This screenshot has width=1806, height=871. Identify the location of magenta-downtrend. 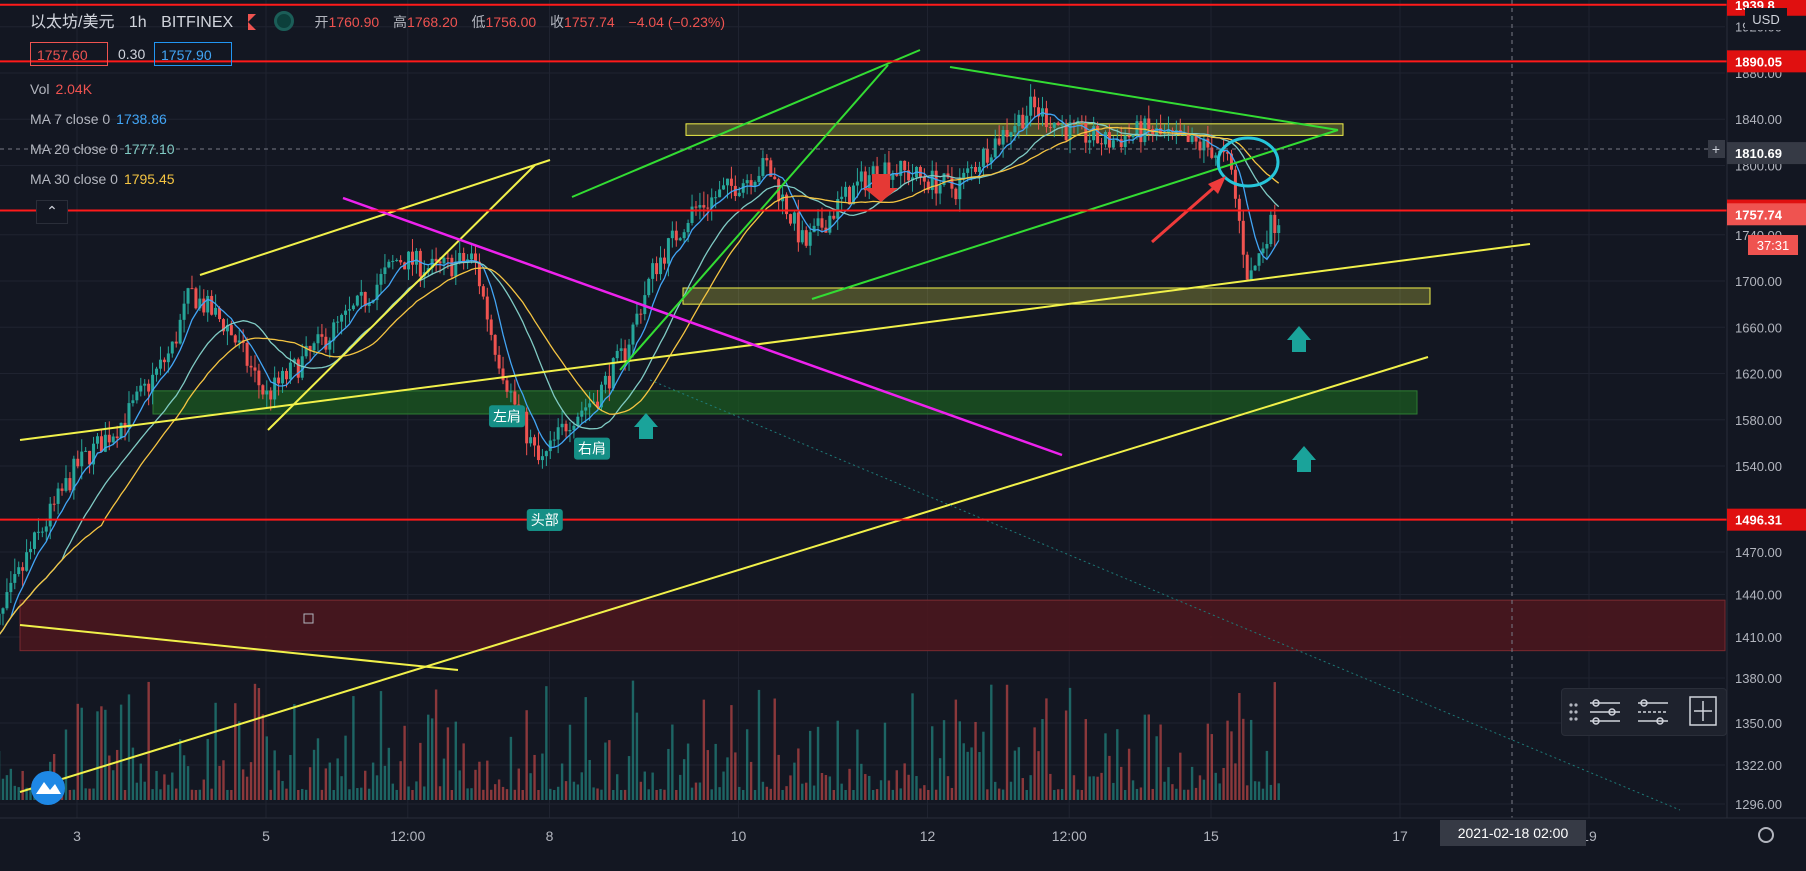
(702, 326).